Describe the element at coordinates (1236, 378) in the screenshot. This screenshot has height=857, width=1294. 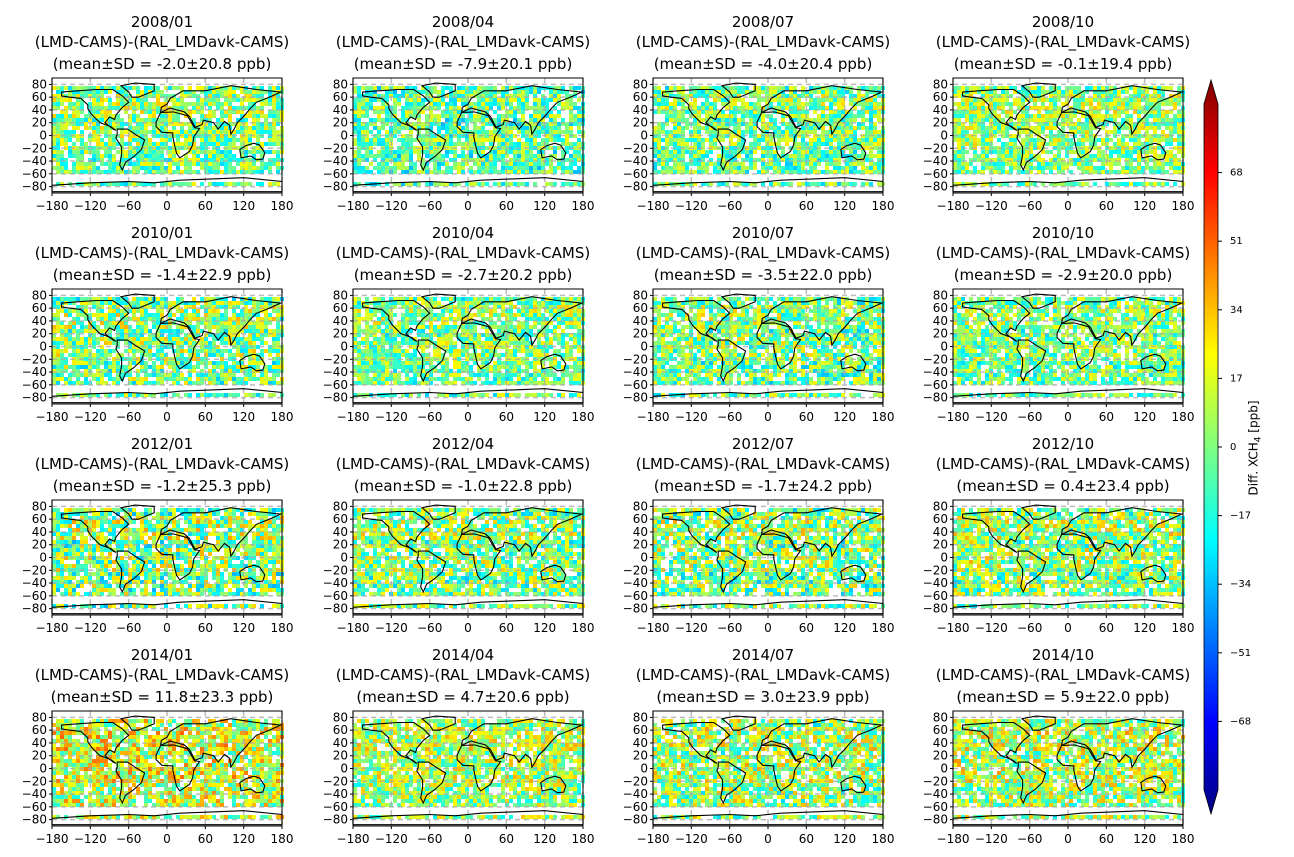
I see `colorbar-tick-label: 17` at that location.